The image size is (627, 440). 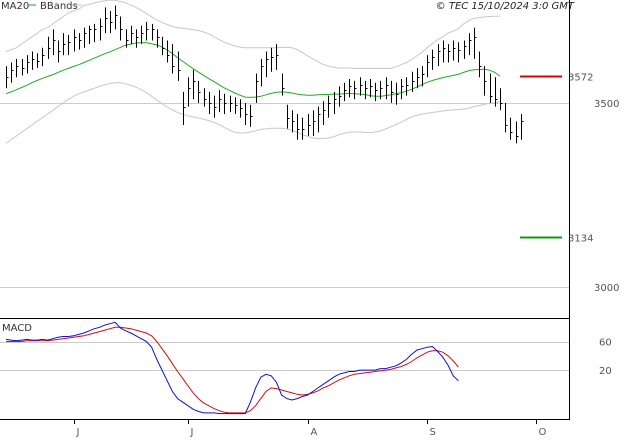 I want to click on copyright-text: © TEC 15/10/2024 3:0 GMT, so click(x=505, y=6).